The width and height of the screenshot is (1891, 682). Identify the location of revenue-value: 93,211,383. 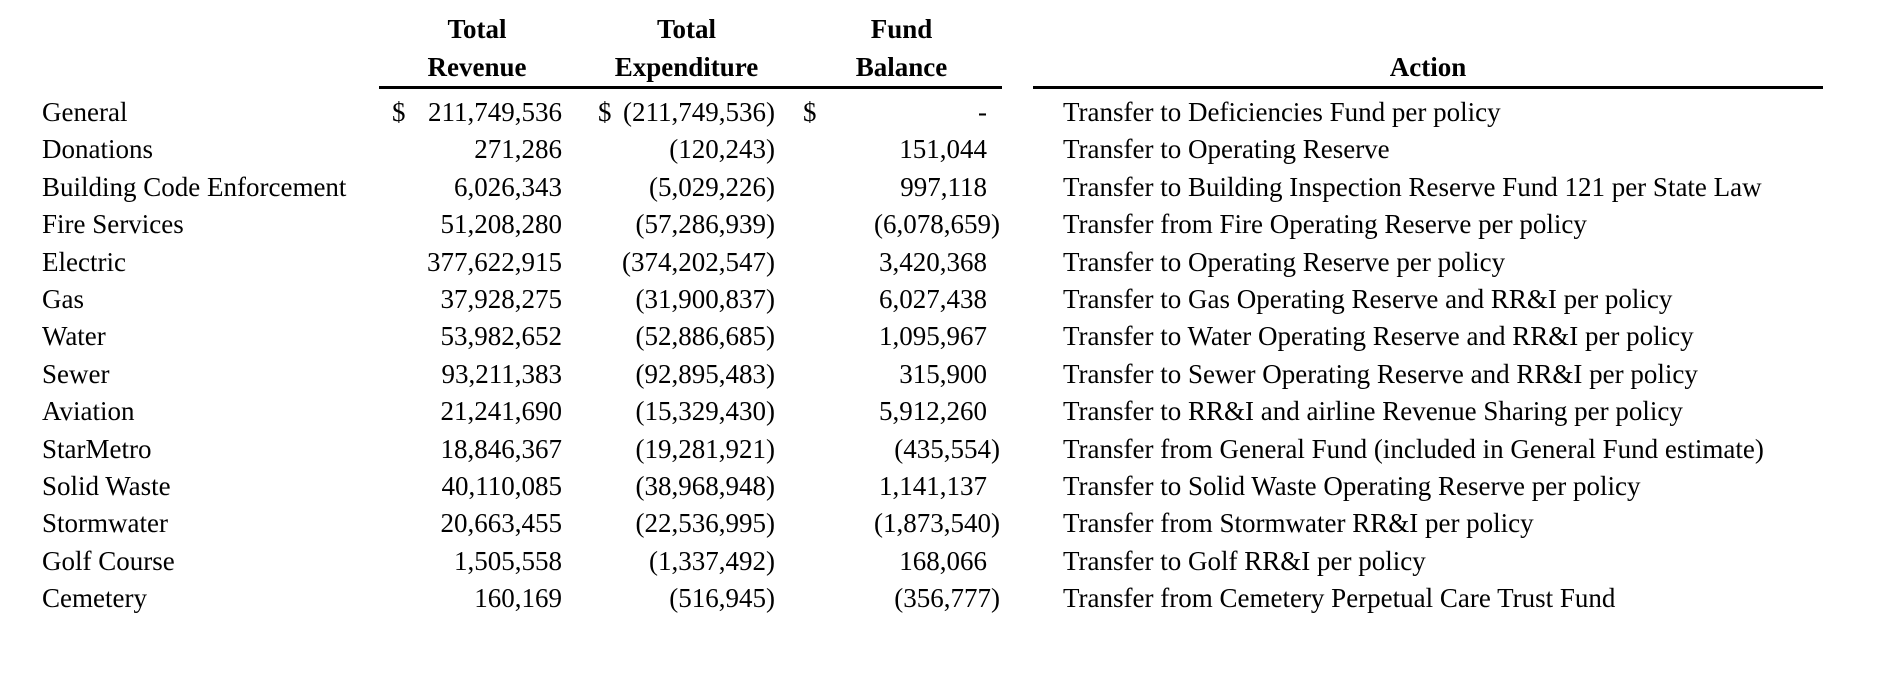
(502, 373).